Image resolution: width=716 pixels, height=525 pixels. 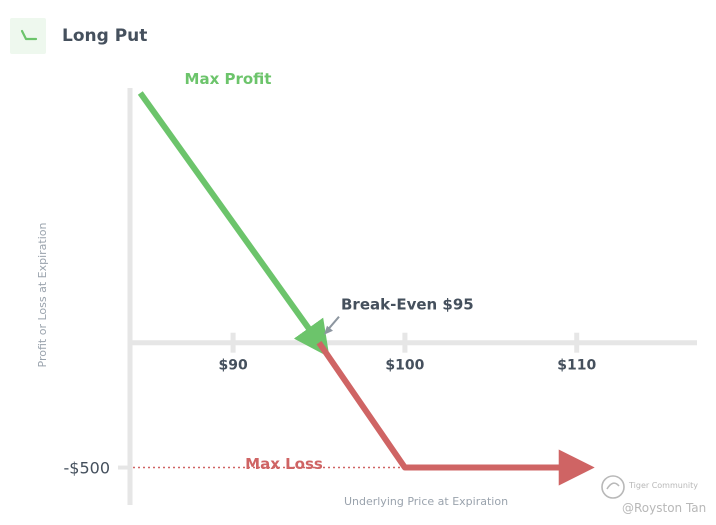 What do you see at coordinates (233, 224) in the screenshot?
I see `profit-line` at bounding box center [233, 224].